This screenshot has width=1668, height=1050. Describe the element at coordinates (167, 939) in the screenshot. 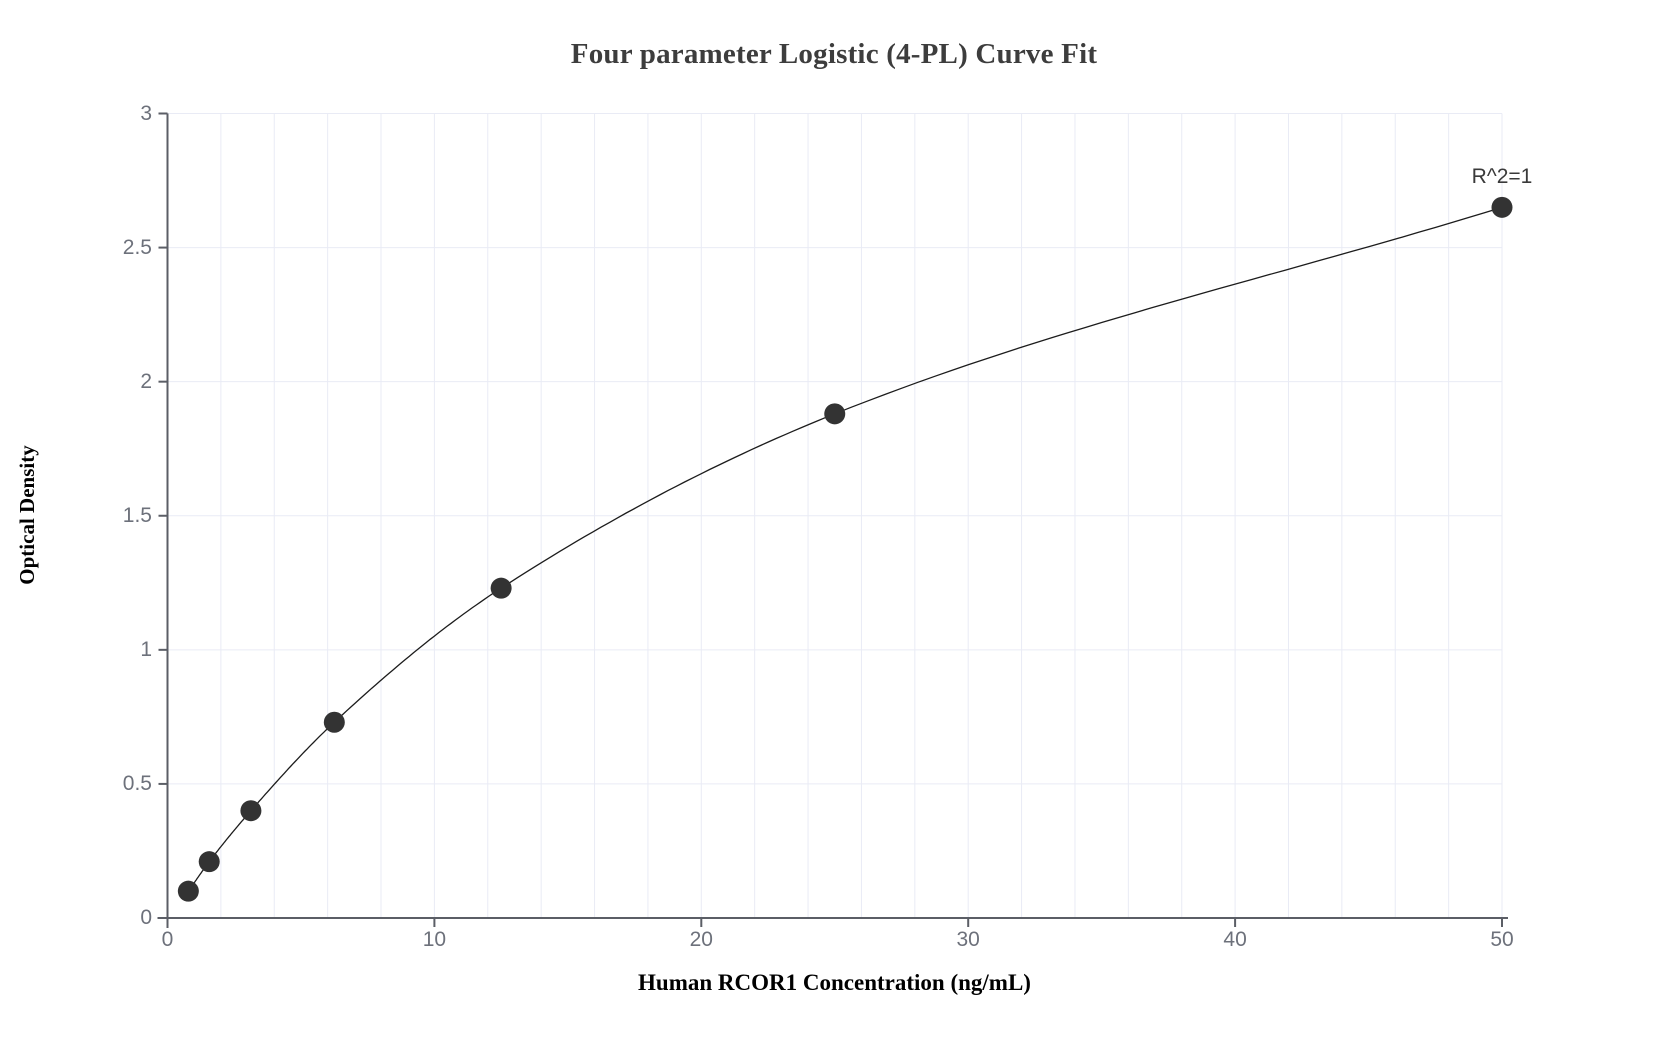

I see `x-tick-label: 0` at that location.